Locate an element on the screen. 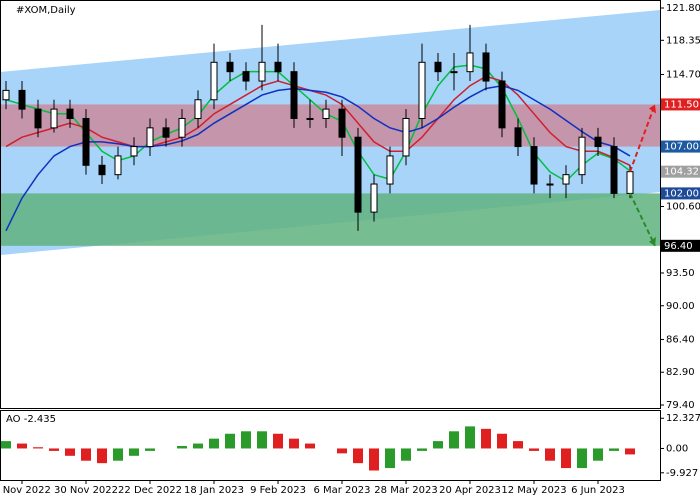  forecast-arrow is located at coordinates (642, 138).